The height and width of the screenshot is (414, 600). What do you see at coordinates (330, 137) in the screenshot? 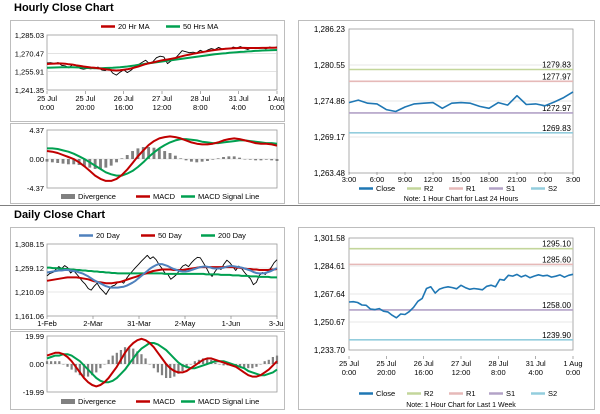
I see `y-tick-label: 1,269.17` at bounding box center [330, 137].